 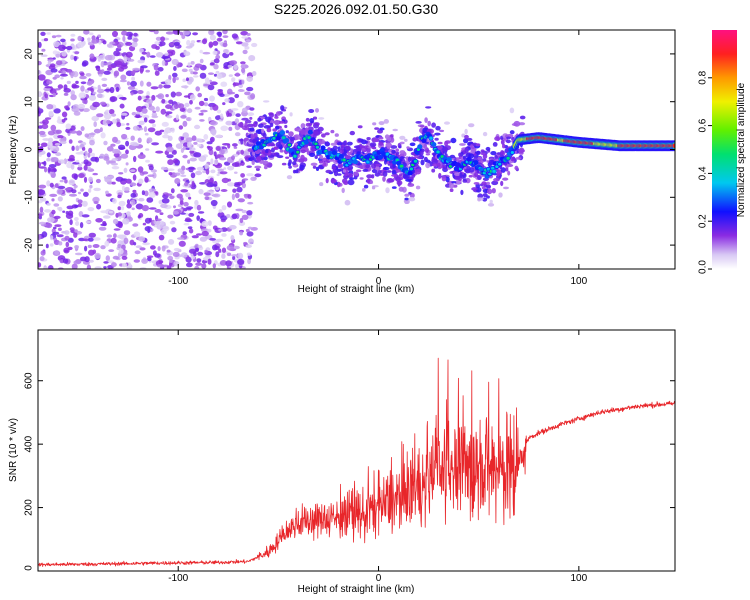 I want to click on colorbar-tick-label: 0.2, so click(x=703, y=221).